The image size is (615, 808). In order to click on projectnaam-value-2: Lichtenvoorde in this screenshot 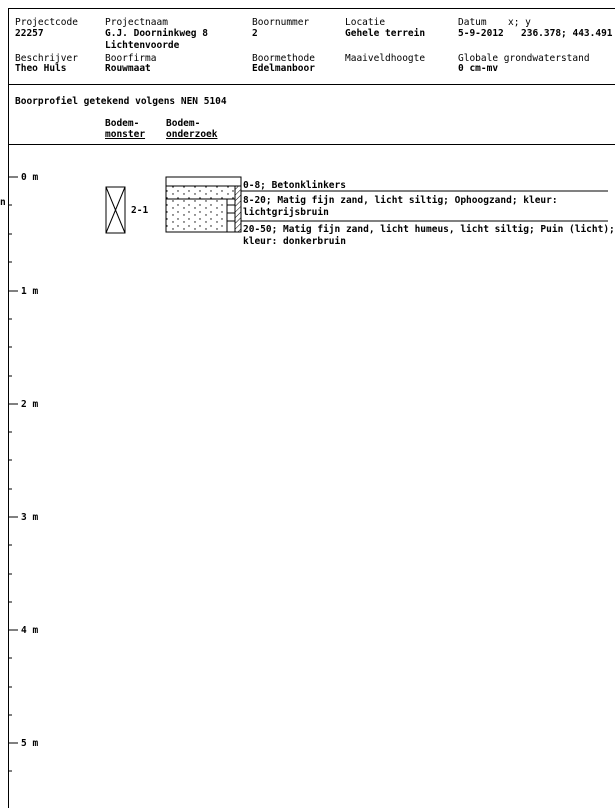, I will do `click(142, 45)`.